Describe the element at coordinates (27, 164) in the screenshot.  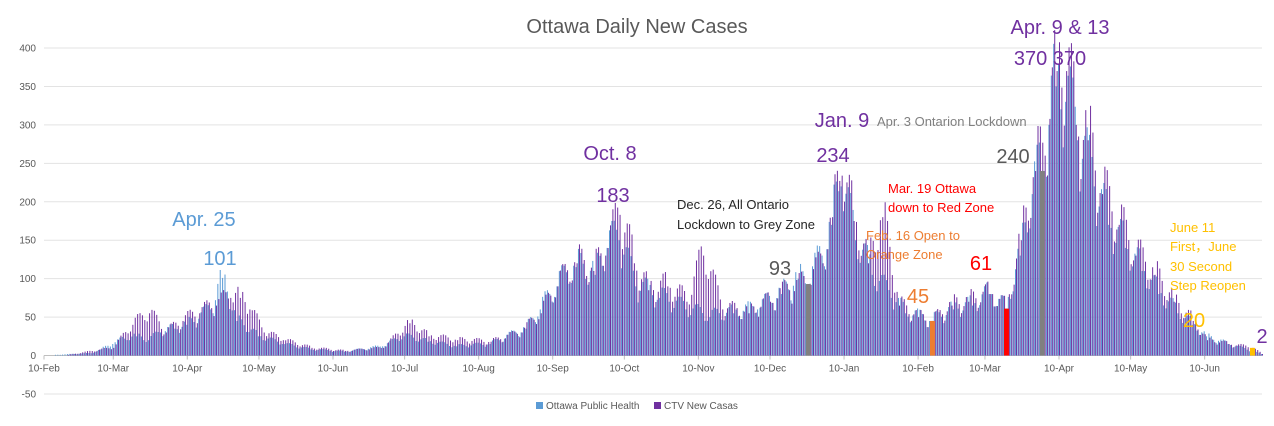
I see `y-tick-label: 250` at that location.